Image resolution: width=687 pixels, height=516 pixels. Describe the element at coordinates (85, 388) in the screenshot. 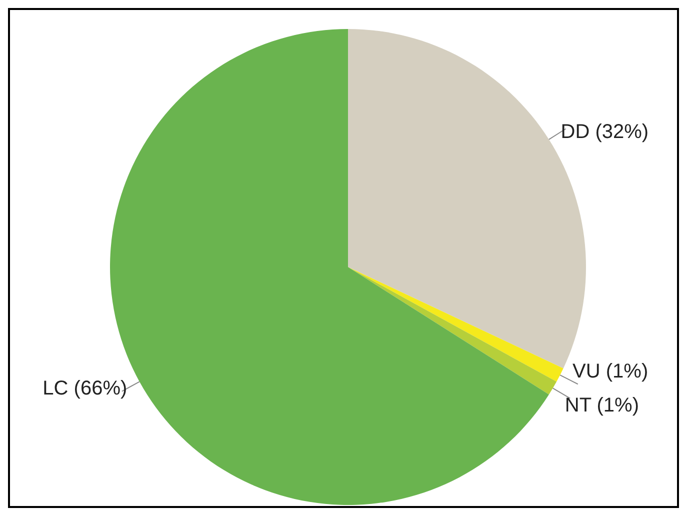

I see `slice-label: LC (66%)` at that location.